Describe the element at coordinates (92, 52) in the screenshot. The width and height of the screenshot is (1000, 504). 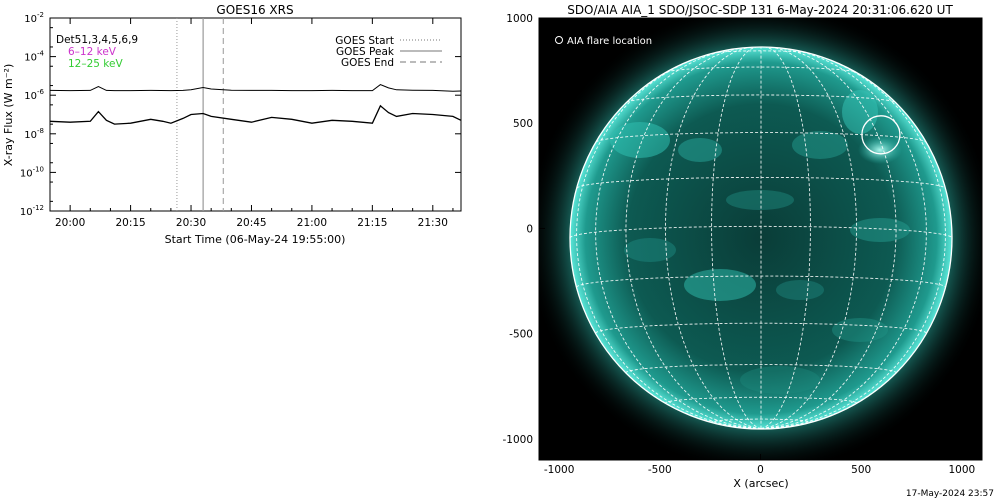
I see `goes-legend-6-12kev: 6–12 keV` at that location.